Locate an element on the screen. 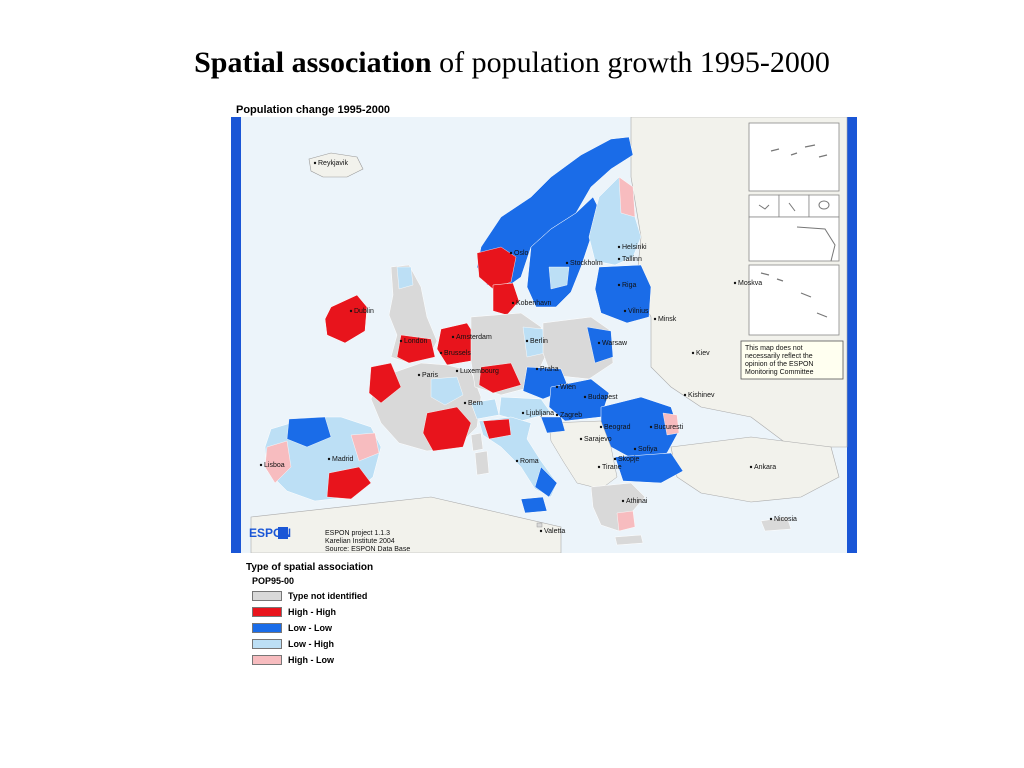 The width and height of the screenshot is (1024, 768). city-label-tirane: Tirane is located at coordinates (612, 467).